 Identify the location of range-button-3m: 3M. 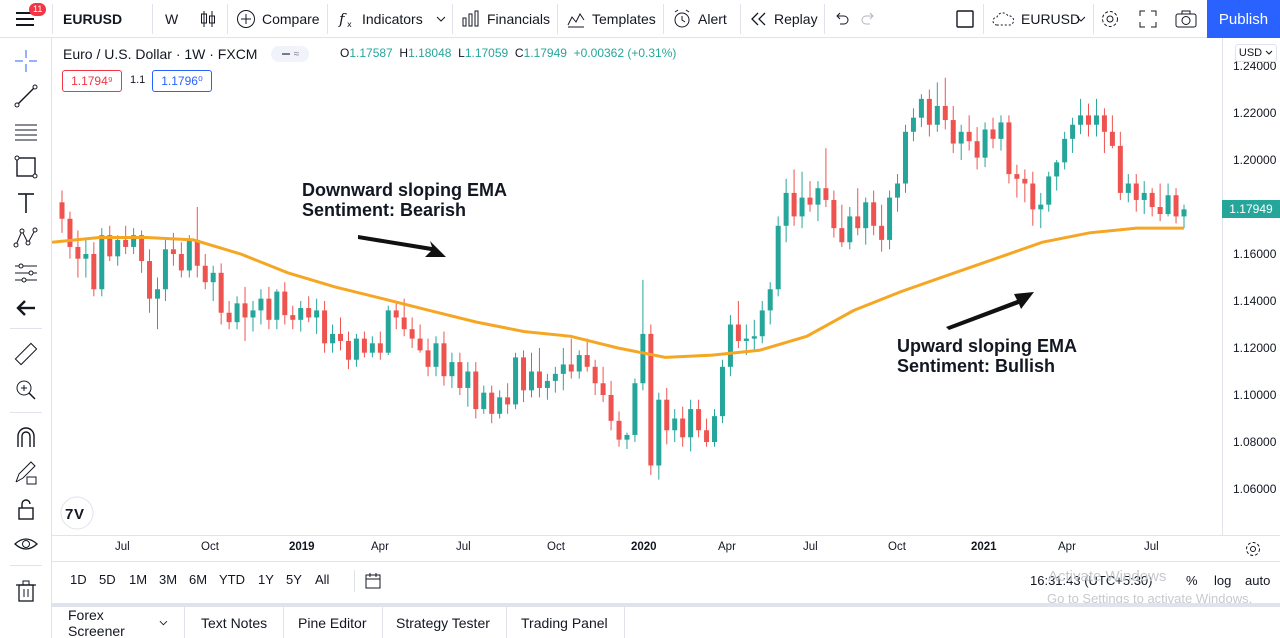
(168, 579).